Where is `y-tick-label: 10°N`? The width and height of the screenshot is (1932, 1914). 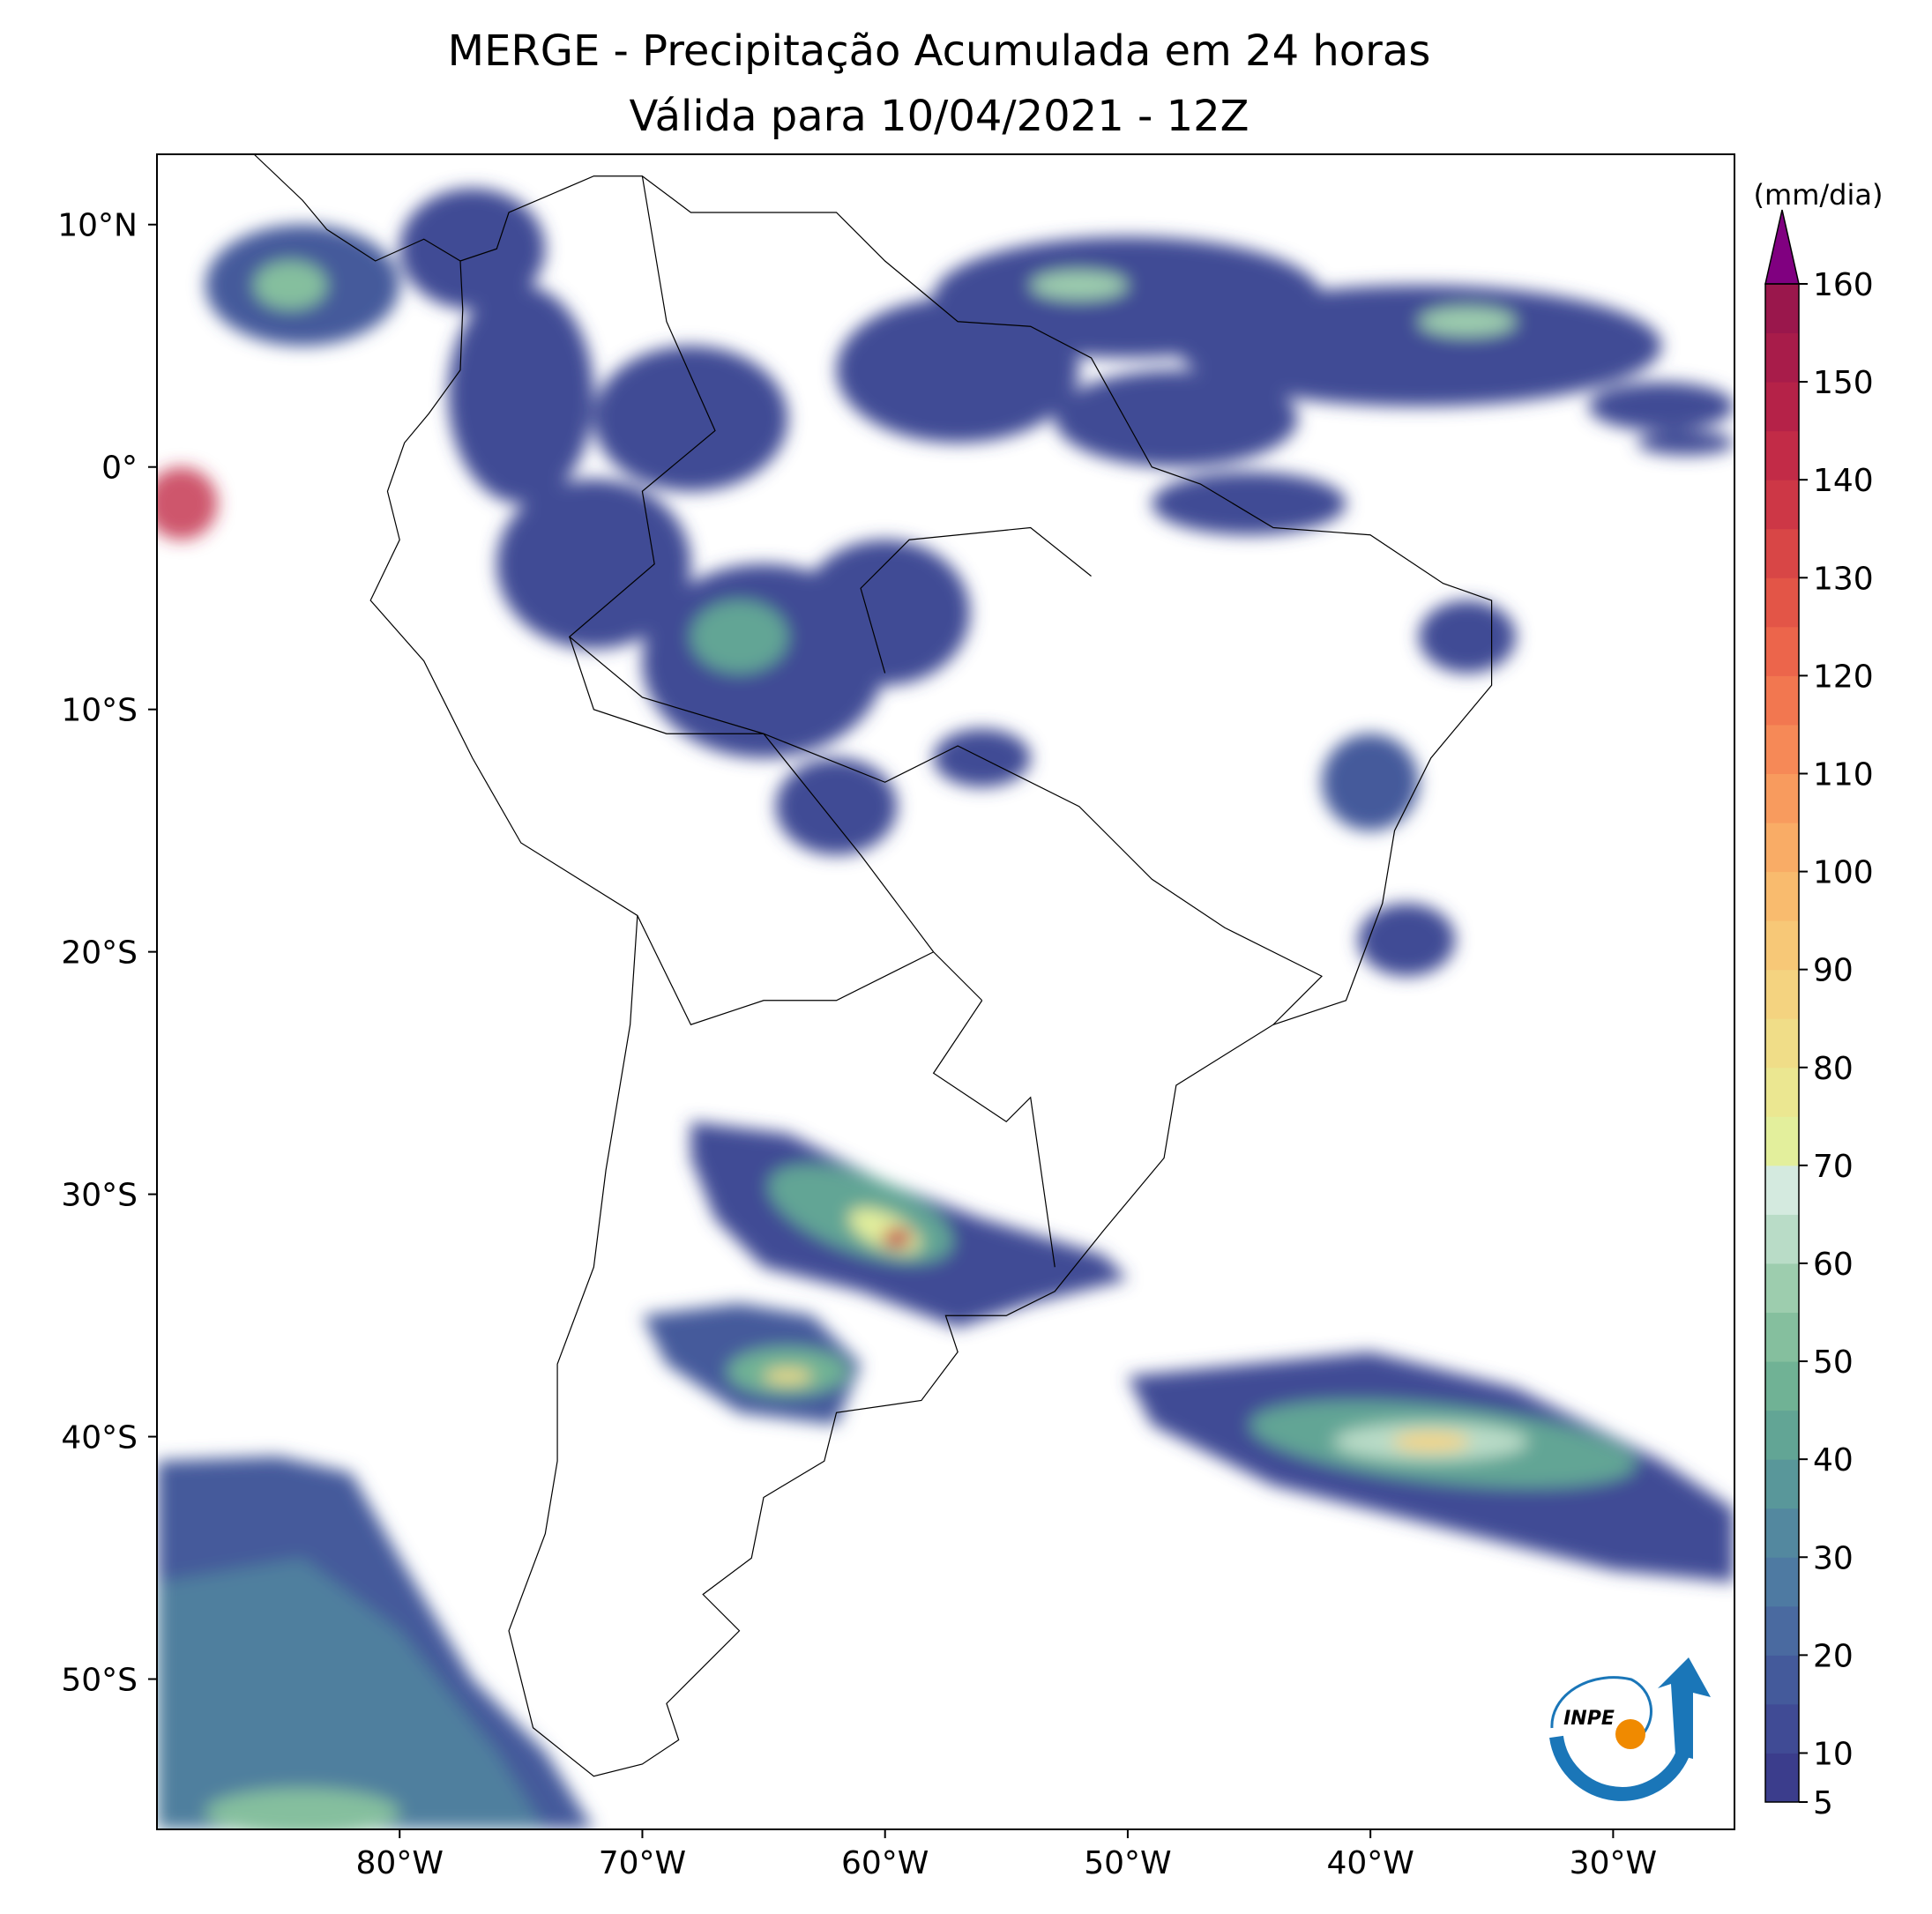
y-tick-label: 10°N is located at coordinates (97, 226).